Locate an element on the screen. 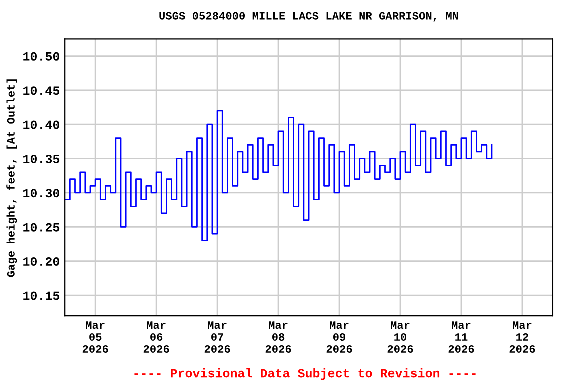 The height and width of the screenshot is (384, 576). y-tick-label: 10.40 is located at coordinates (42, 125).